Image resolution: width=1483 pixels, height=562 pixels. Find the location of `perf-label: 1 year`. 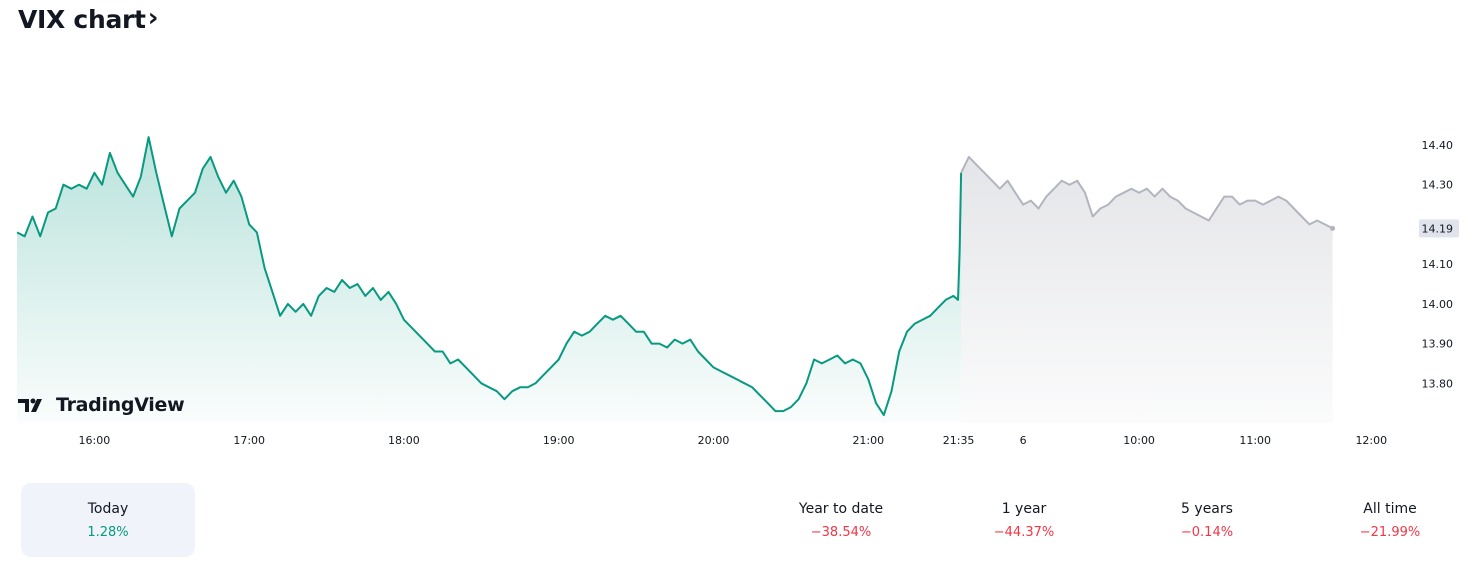

perf-label: 1 year is located at coordinates (1024, 509).